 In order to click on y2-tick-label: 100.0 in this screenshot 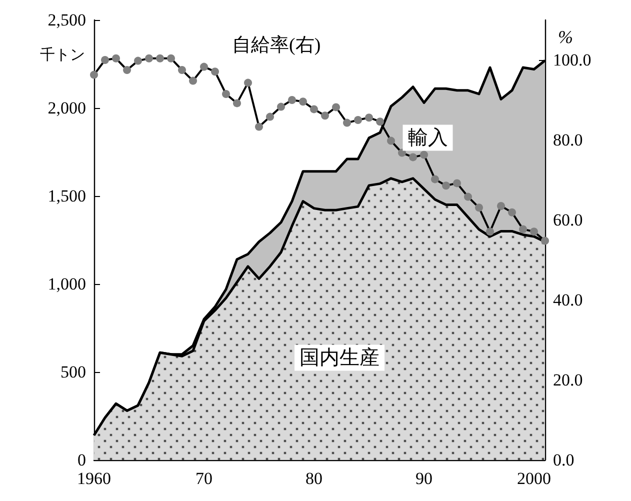, I will do `click(572, 60)`.